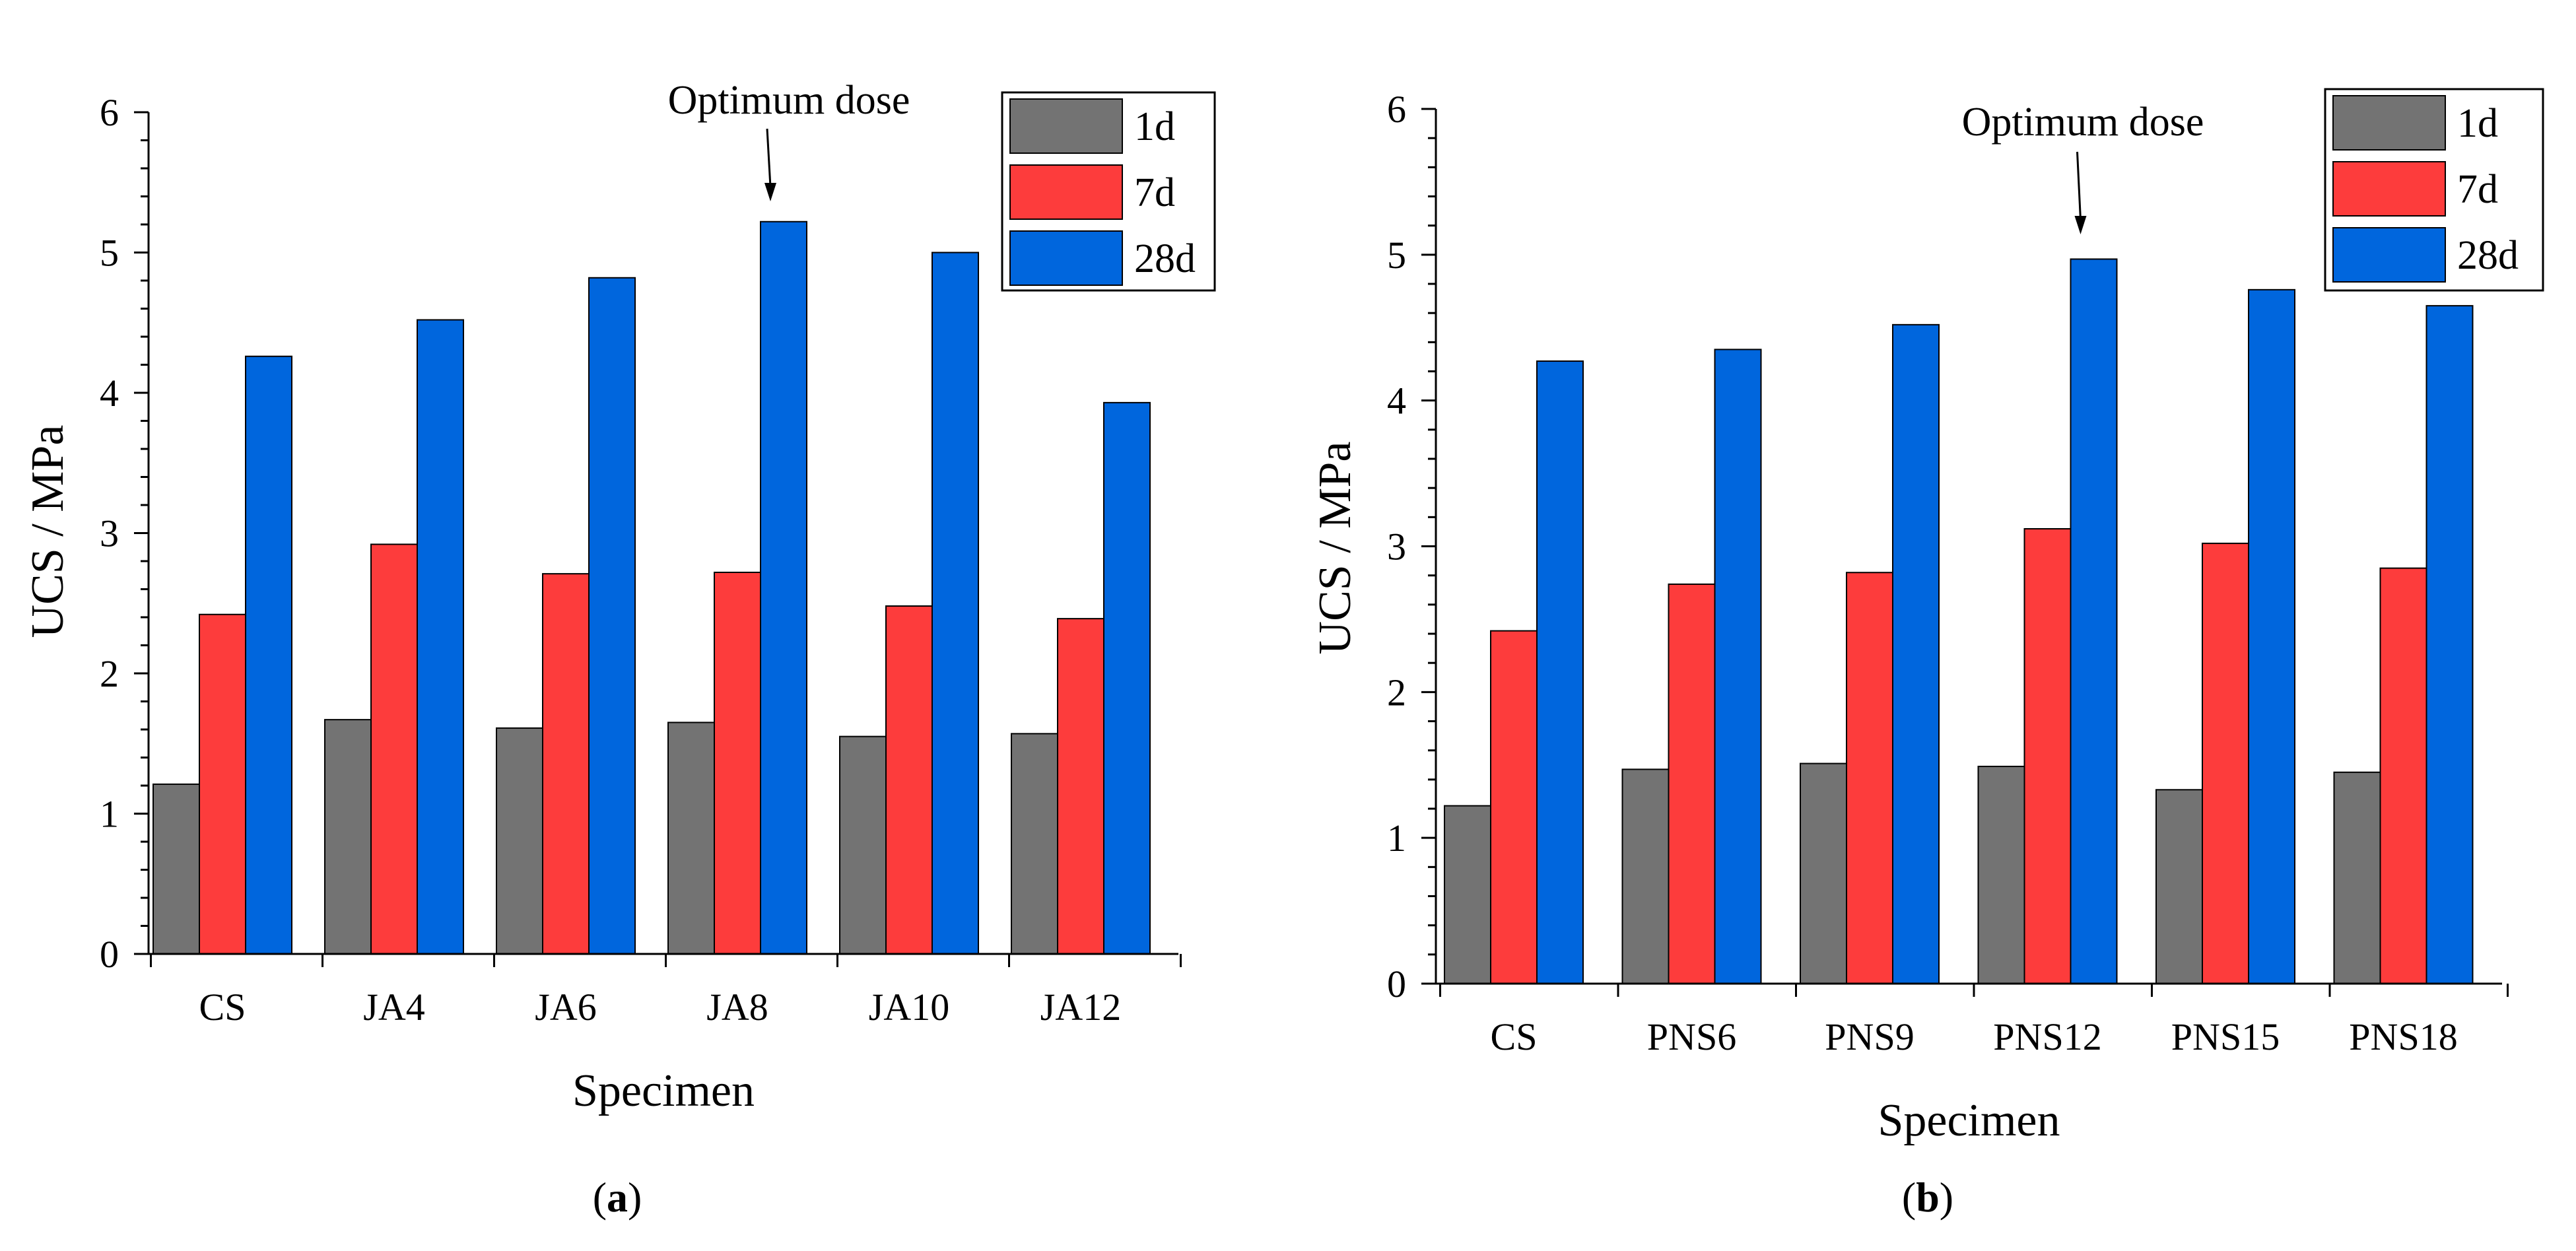 The height and width of the screenshot is (1251, 2576). Describe the element at coordinates (691, 838) in the screenshot. I see `bar-ja8-1d` at that location.